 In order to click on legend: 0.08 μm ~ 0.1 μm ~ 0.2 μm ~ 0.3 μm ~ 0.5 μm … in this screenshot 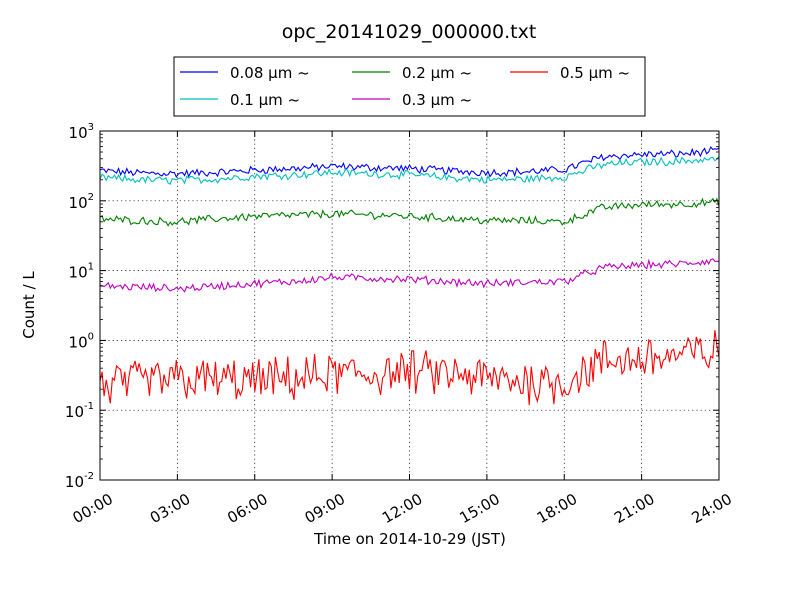, I will do `click(409, 86)`.